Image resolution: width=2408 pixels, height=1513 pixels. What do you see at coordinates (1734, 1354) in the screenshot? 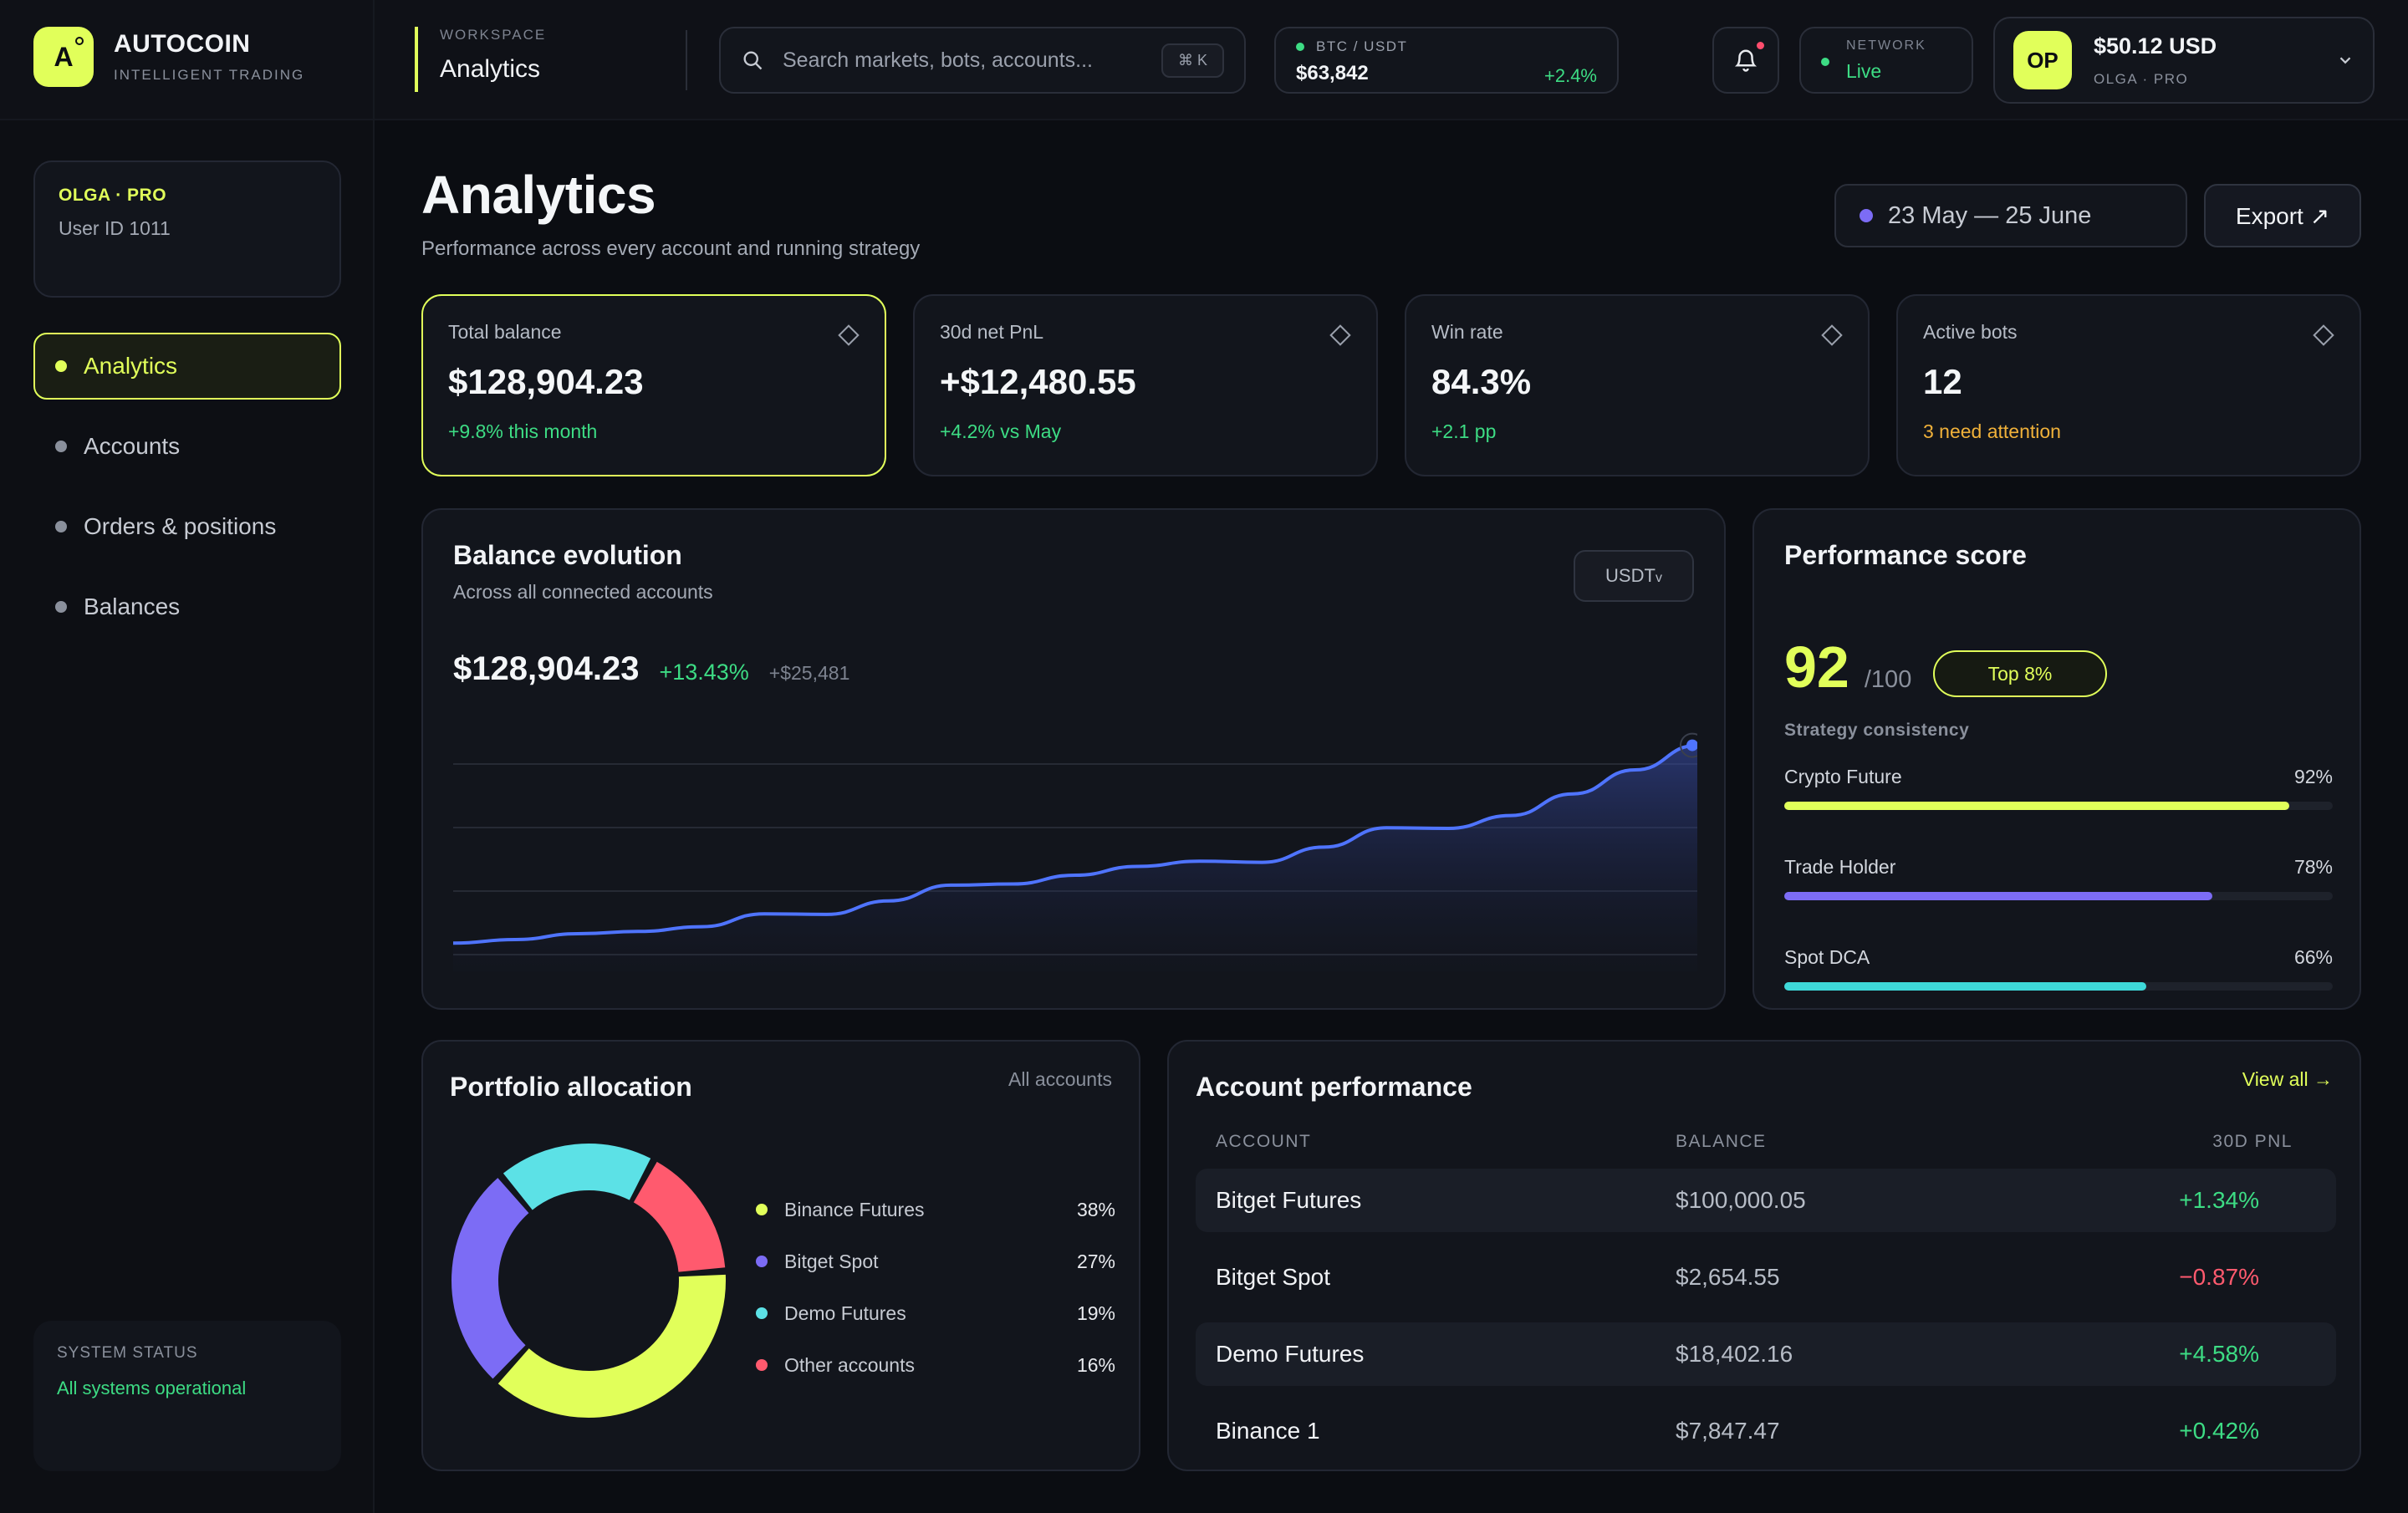
I see `account-balance-cell: $18,402.16` at bounding box center [1734, 1354].